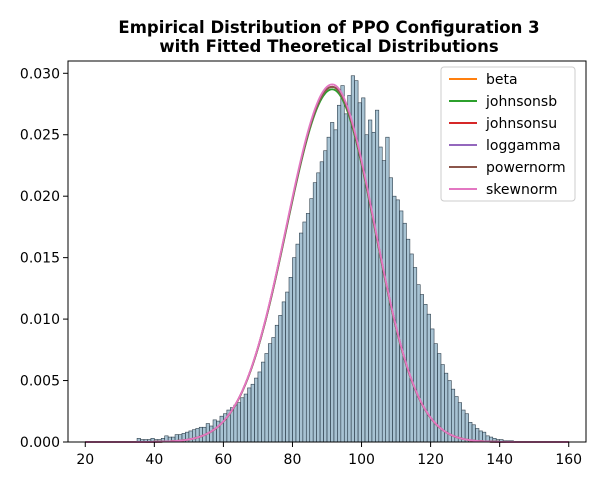 This screenshot has width=598, height=497. What do you see at coordinates (40, 74) in the screenshot?
I see `y-tick-label: 0.030` at bounding box center [40, 74].